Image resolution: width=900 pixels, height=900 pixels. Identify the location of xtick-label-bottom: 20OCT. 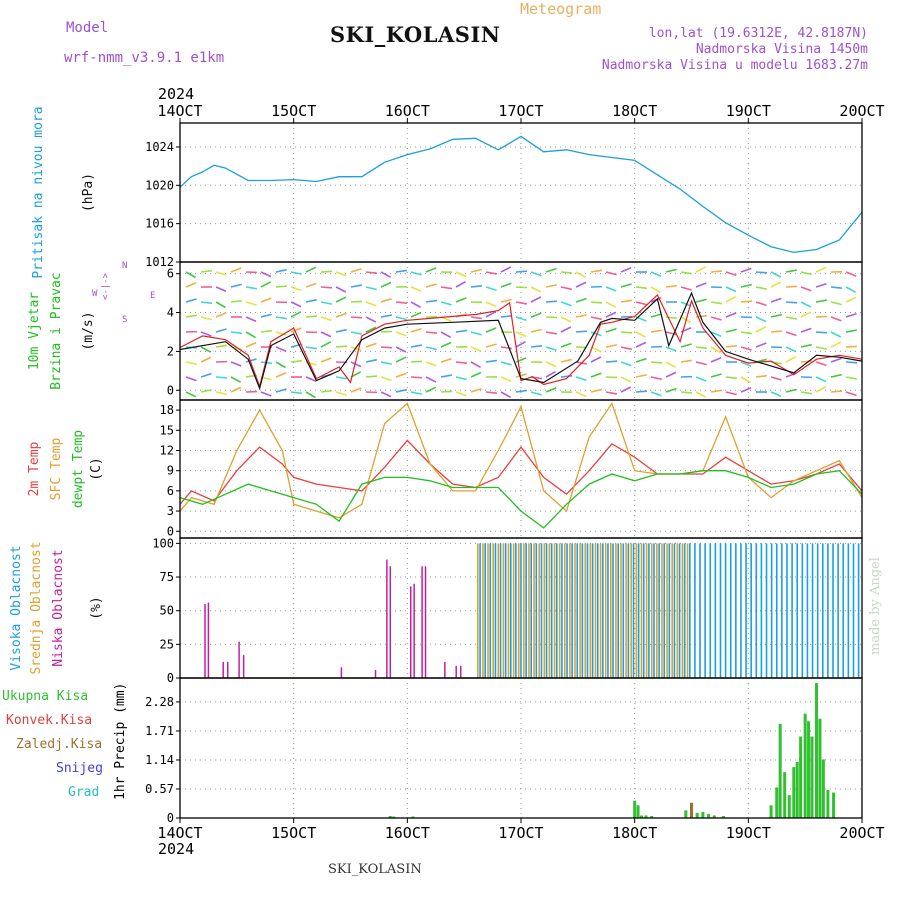
(861, 833).